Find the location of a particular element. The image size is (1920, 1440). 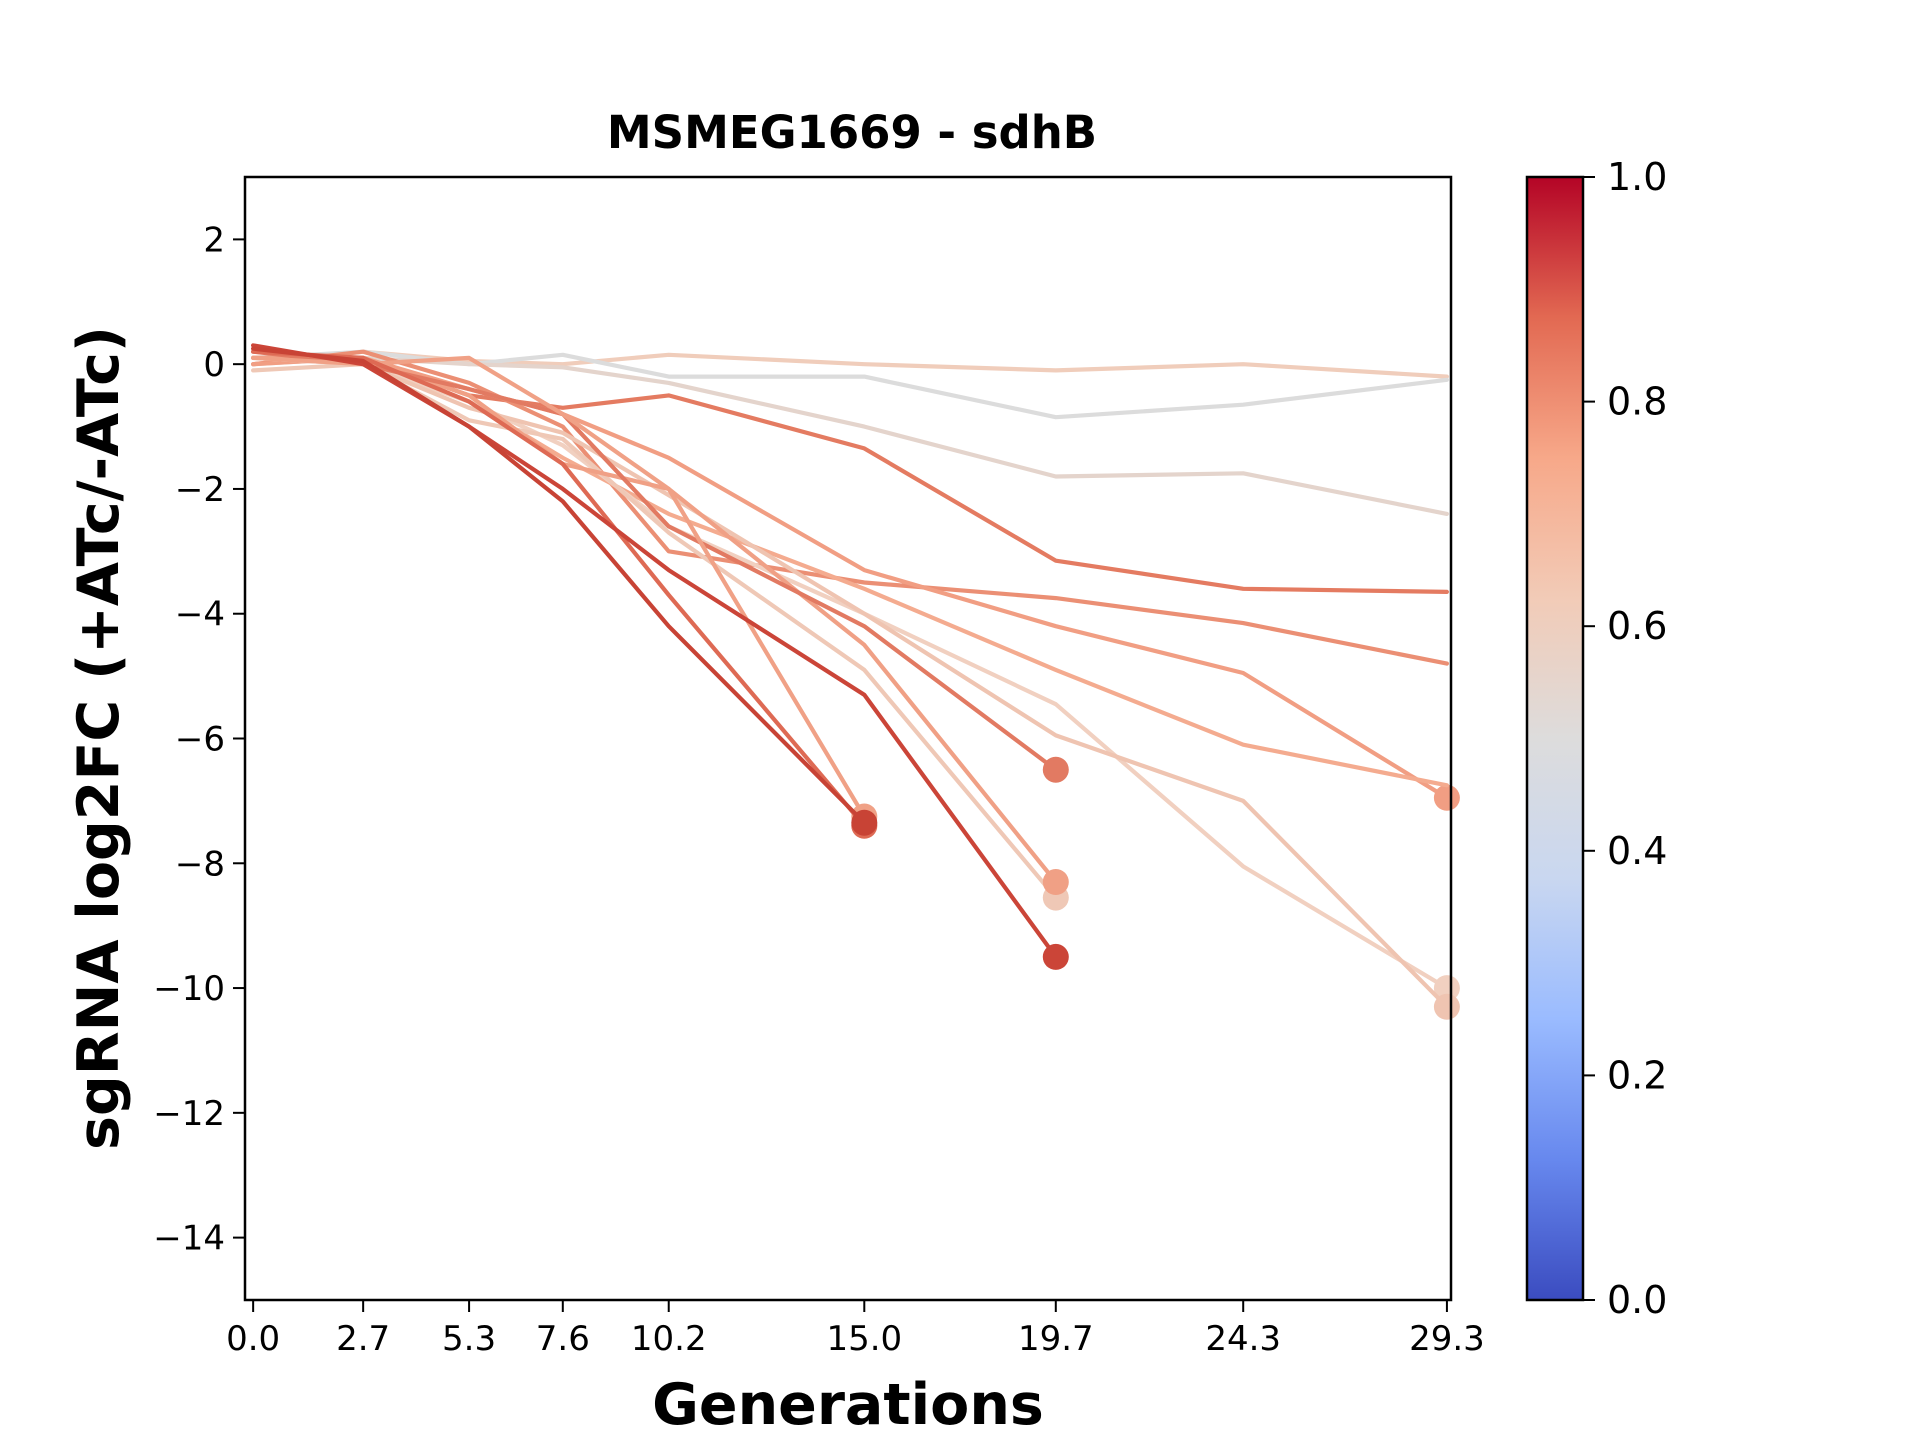

x-tick-label: 10.2 is located at coordinates (669, 1339).